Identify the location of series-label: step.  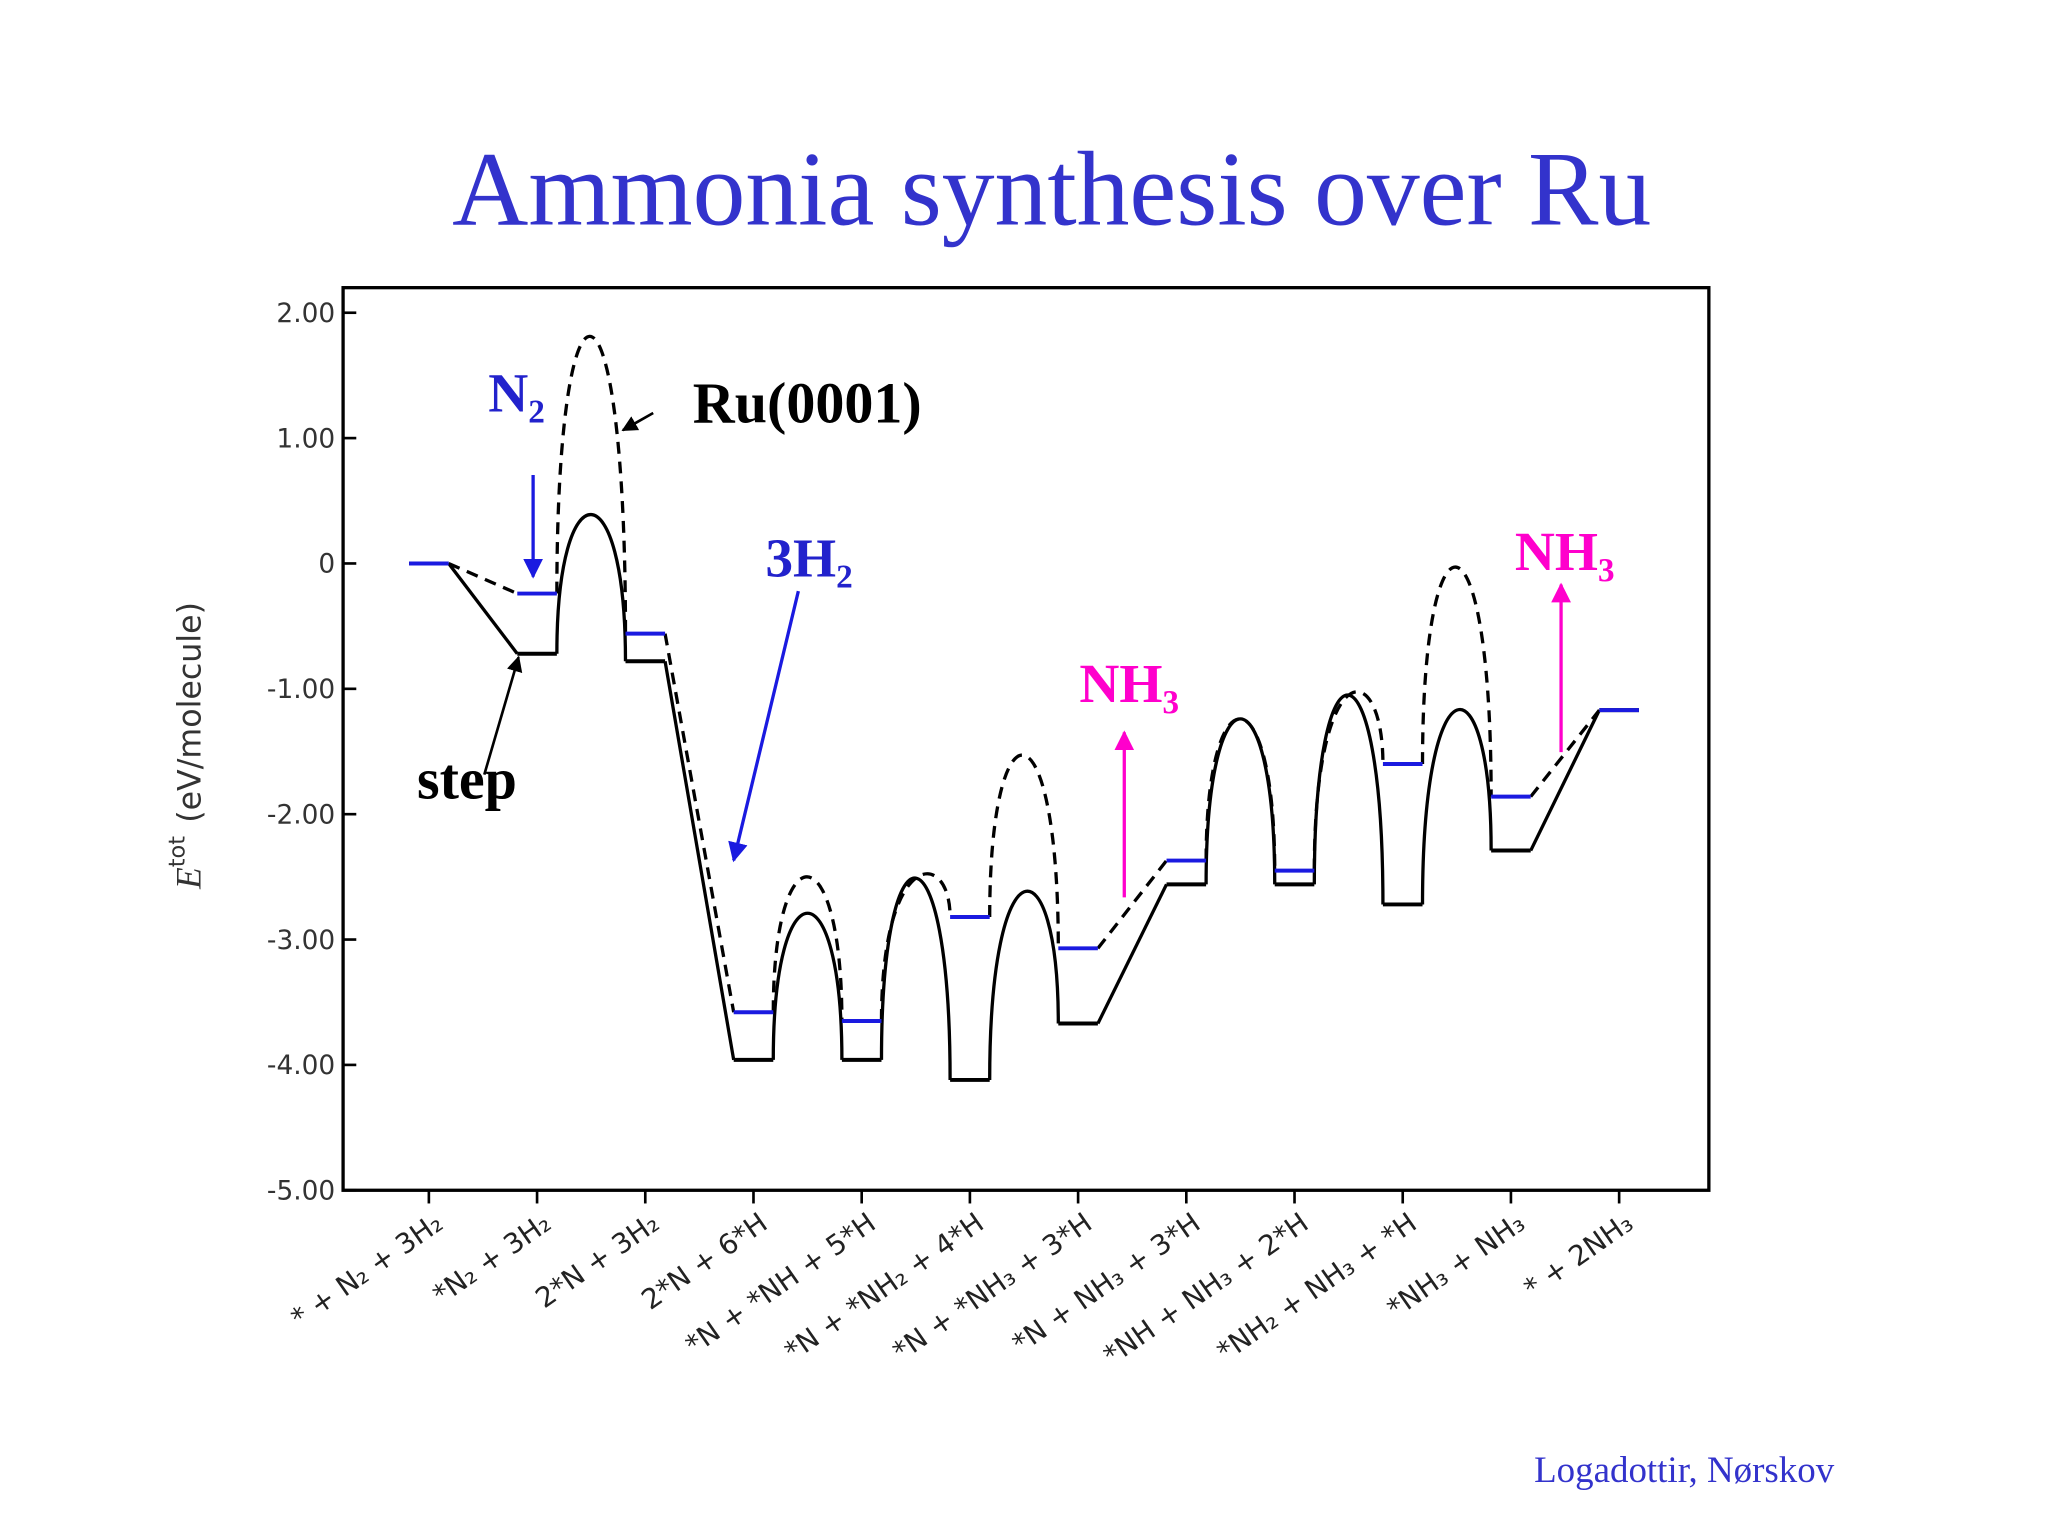
(467, 778).